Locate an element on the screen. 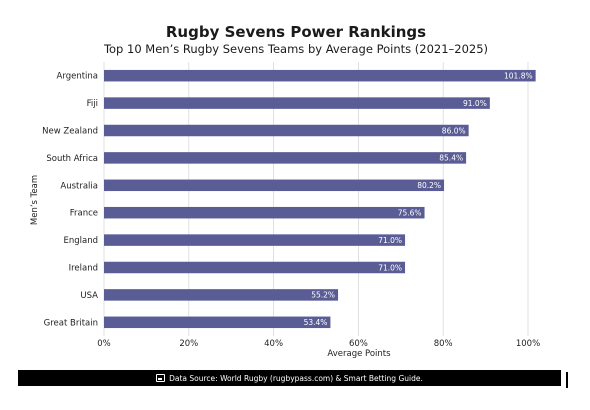  bar-value-label: 75.6% is located at coordinates (410, 213).